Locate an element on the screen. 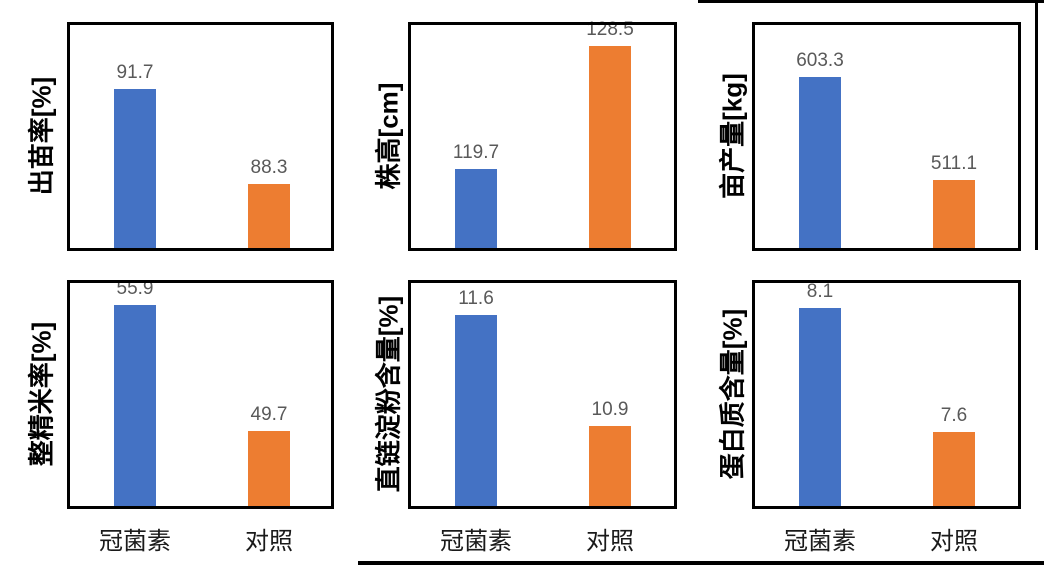 The image size is (1044, 571). chart-protein-content: 8.1 7.6 冠菌素 对照 is located at coordinates (886, 417).